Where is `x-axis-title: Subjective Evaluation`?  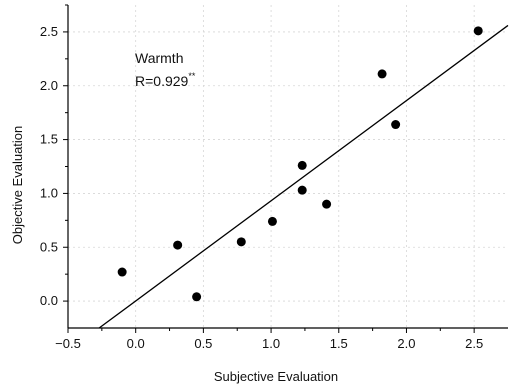
x-axis-title: Subjective Evaluation is located at coordinates (276, 376).